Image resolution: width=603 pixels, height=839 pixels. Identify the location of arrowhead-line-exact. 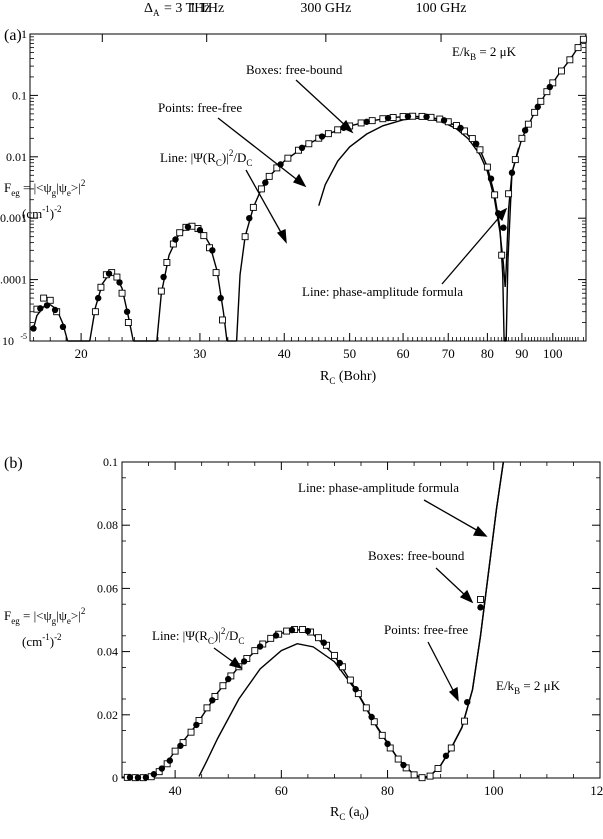
(281, 236).